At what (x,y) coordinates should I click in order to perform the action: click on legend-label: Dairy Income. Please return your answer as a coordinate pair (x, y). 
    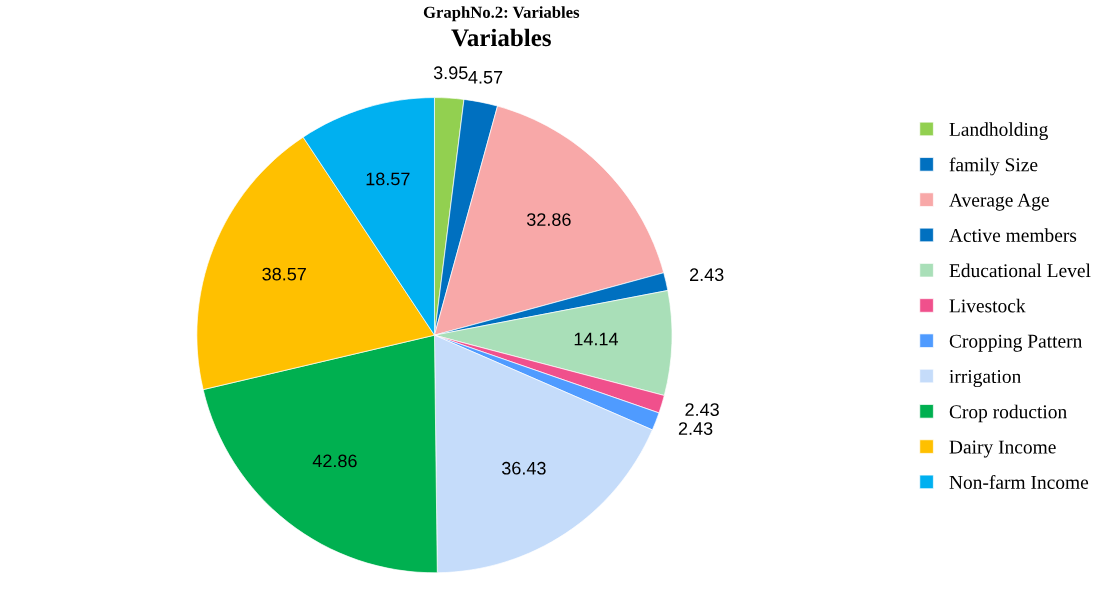
    Looking at the image, I should click on (1002, 449).